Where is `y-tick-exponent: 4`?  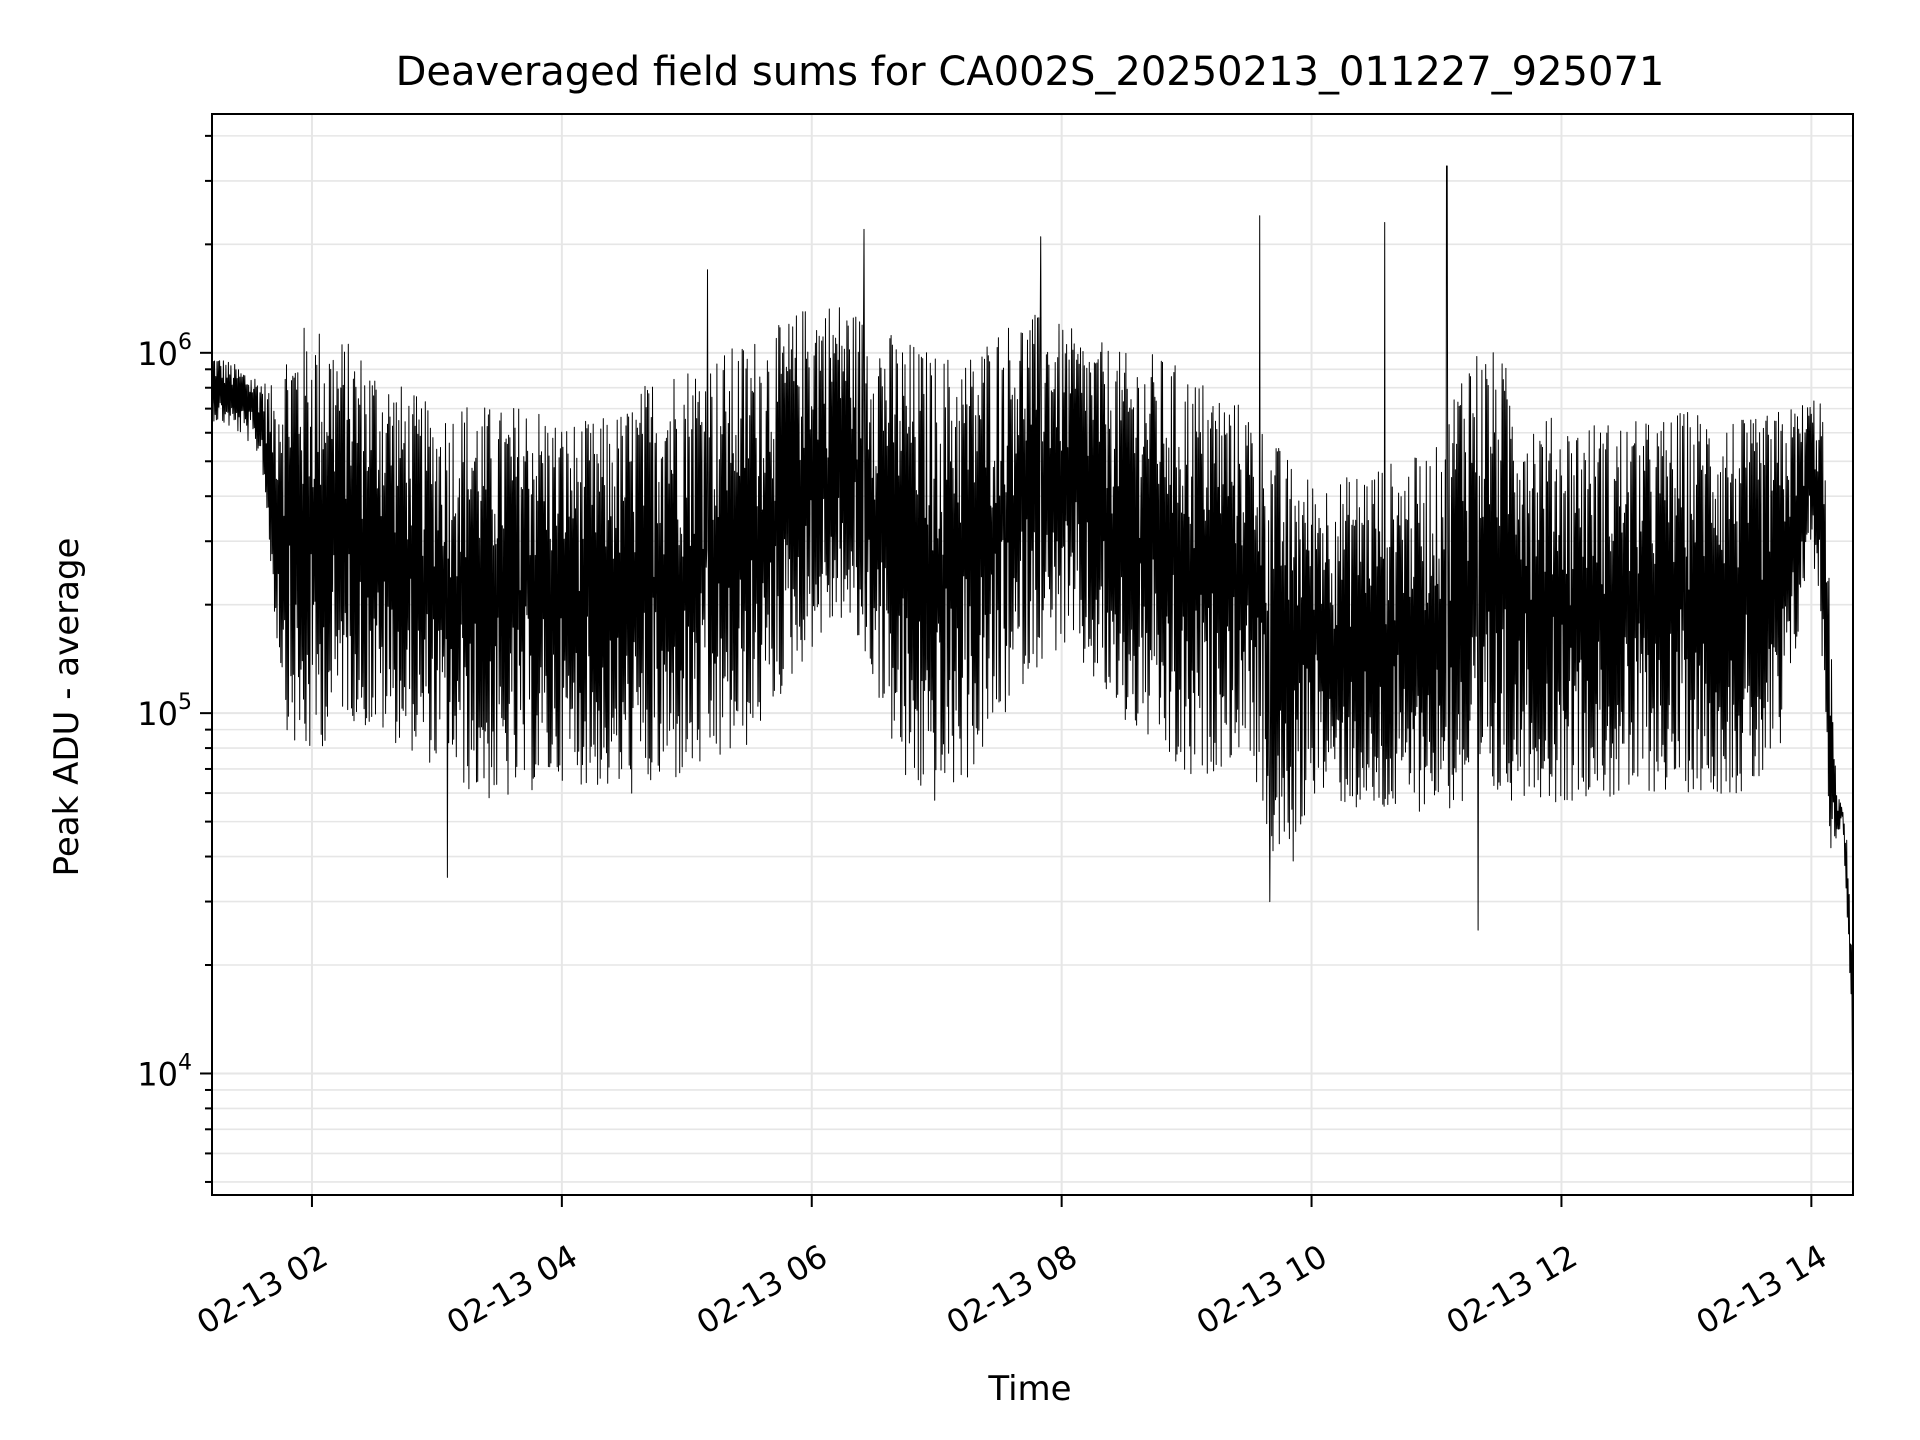 y-tick-exponent: 4 is located at coordinates (185, 1062).